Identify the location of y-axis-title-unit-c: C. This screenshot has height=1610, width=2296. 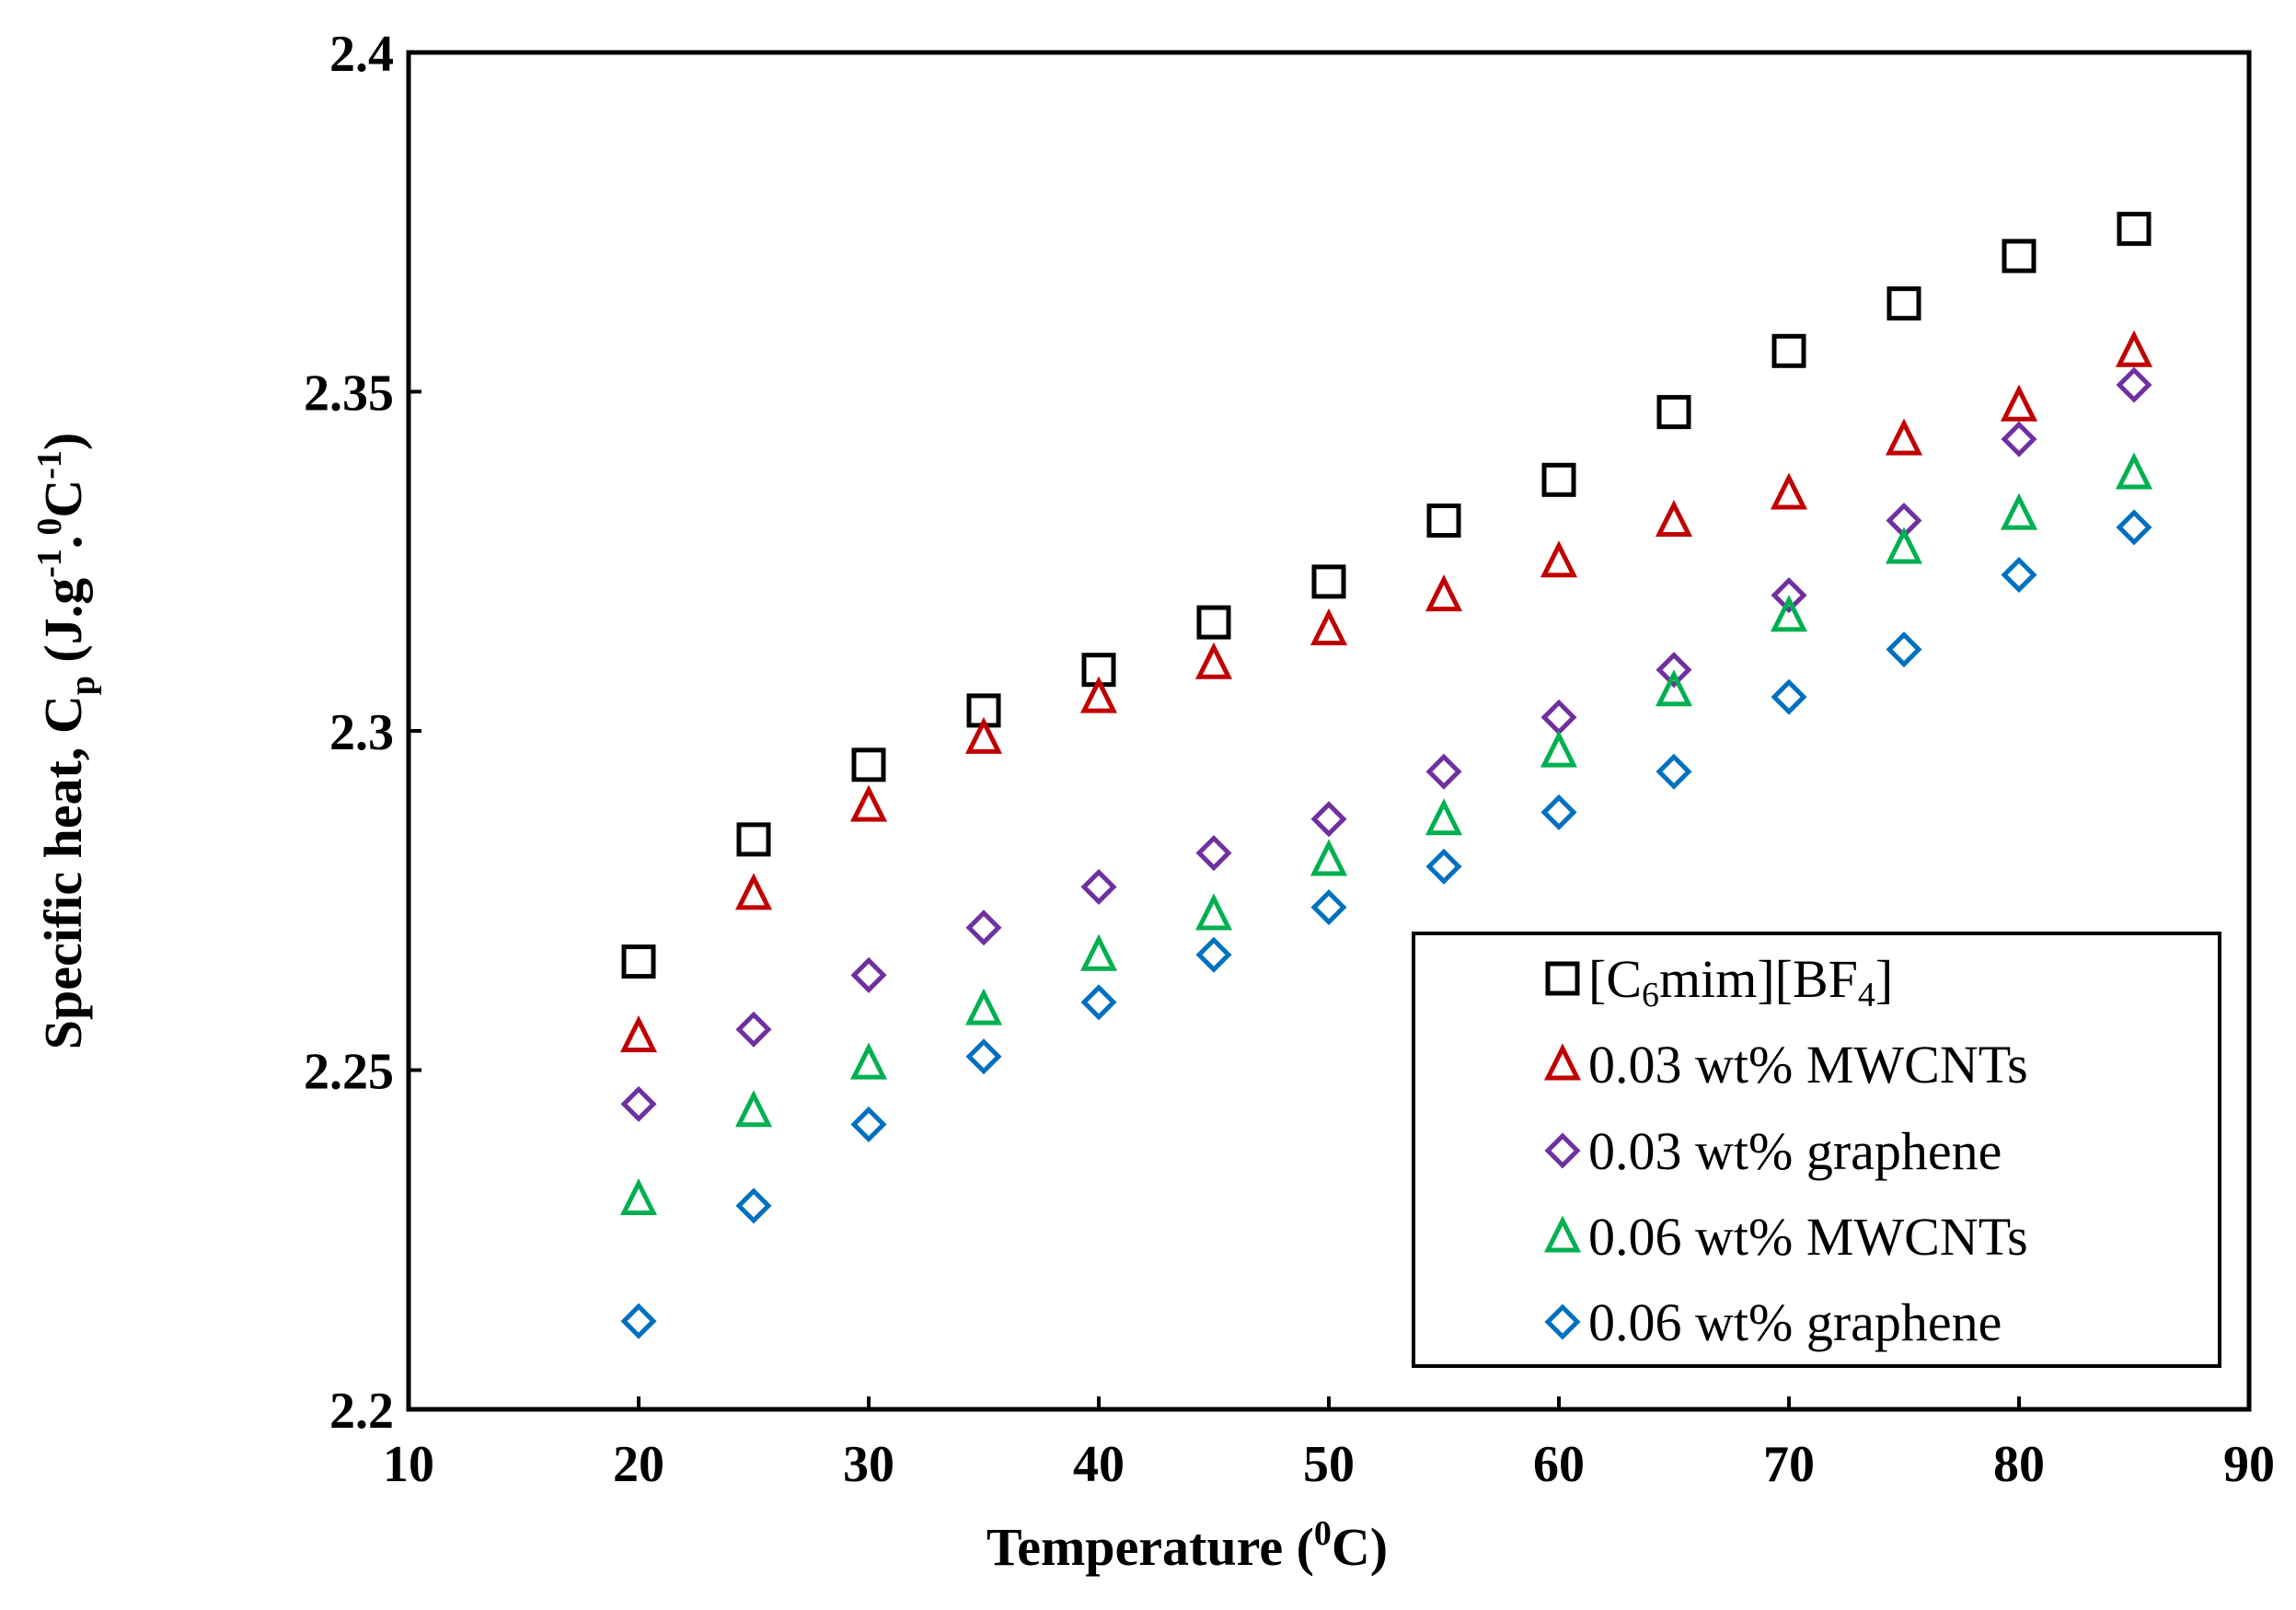
(63, 499).